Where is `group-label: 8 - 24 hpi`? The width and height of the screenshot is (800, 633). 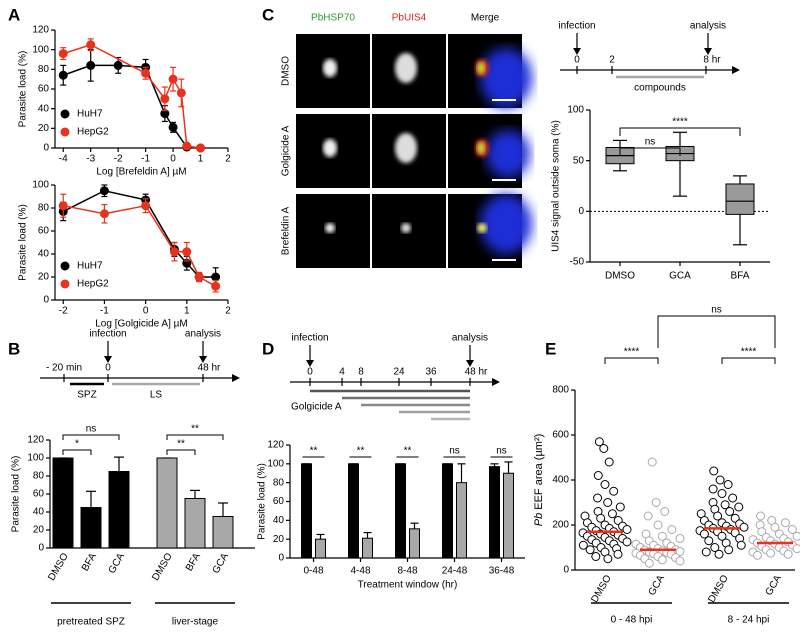 group-label: 8 - 24 hpi is located at coordinates (749, 620).